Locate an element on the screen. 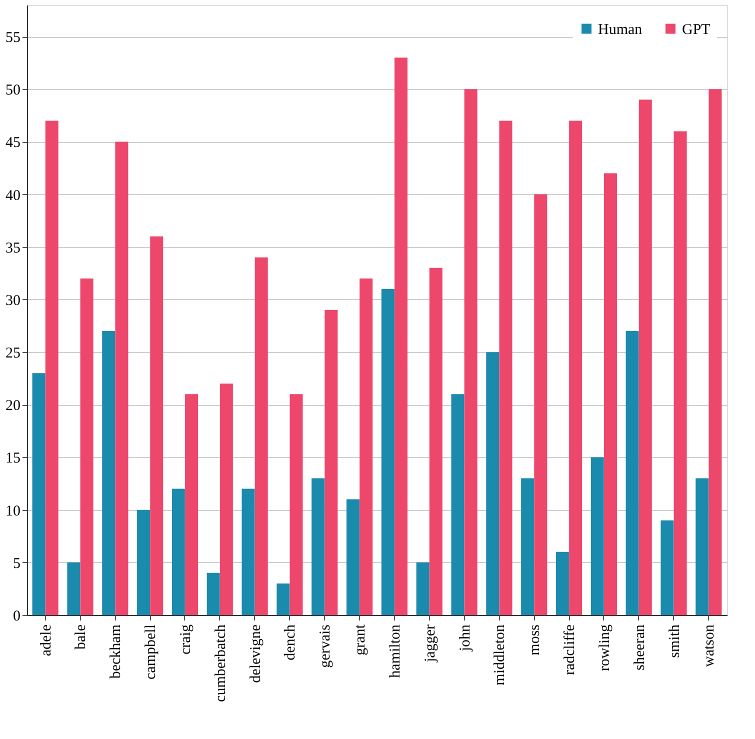 The height and width of the screenshot is (739, 755). y-tick-label: 20 is located at coordinates (13, 406).